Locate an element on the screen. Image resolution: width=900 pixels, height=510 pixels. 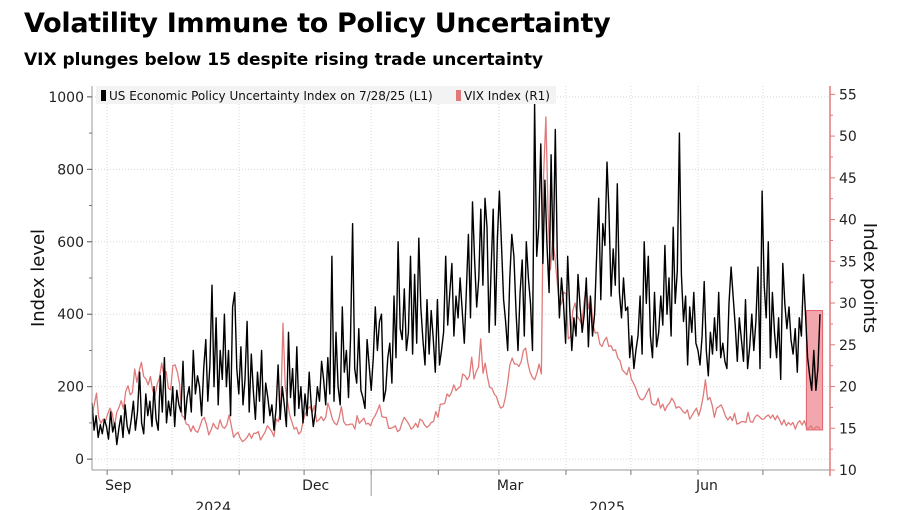
right-tick-label: 10 is located at coordinates (848, 471).